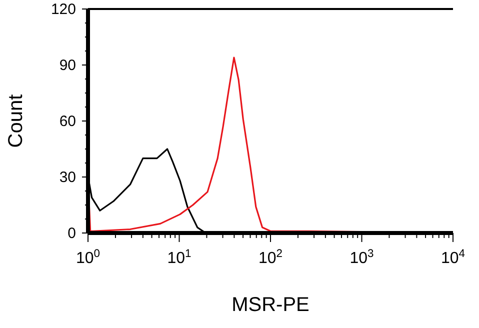  I want to click on x-tick-label: 10$^{1}$, so click(179, 257).